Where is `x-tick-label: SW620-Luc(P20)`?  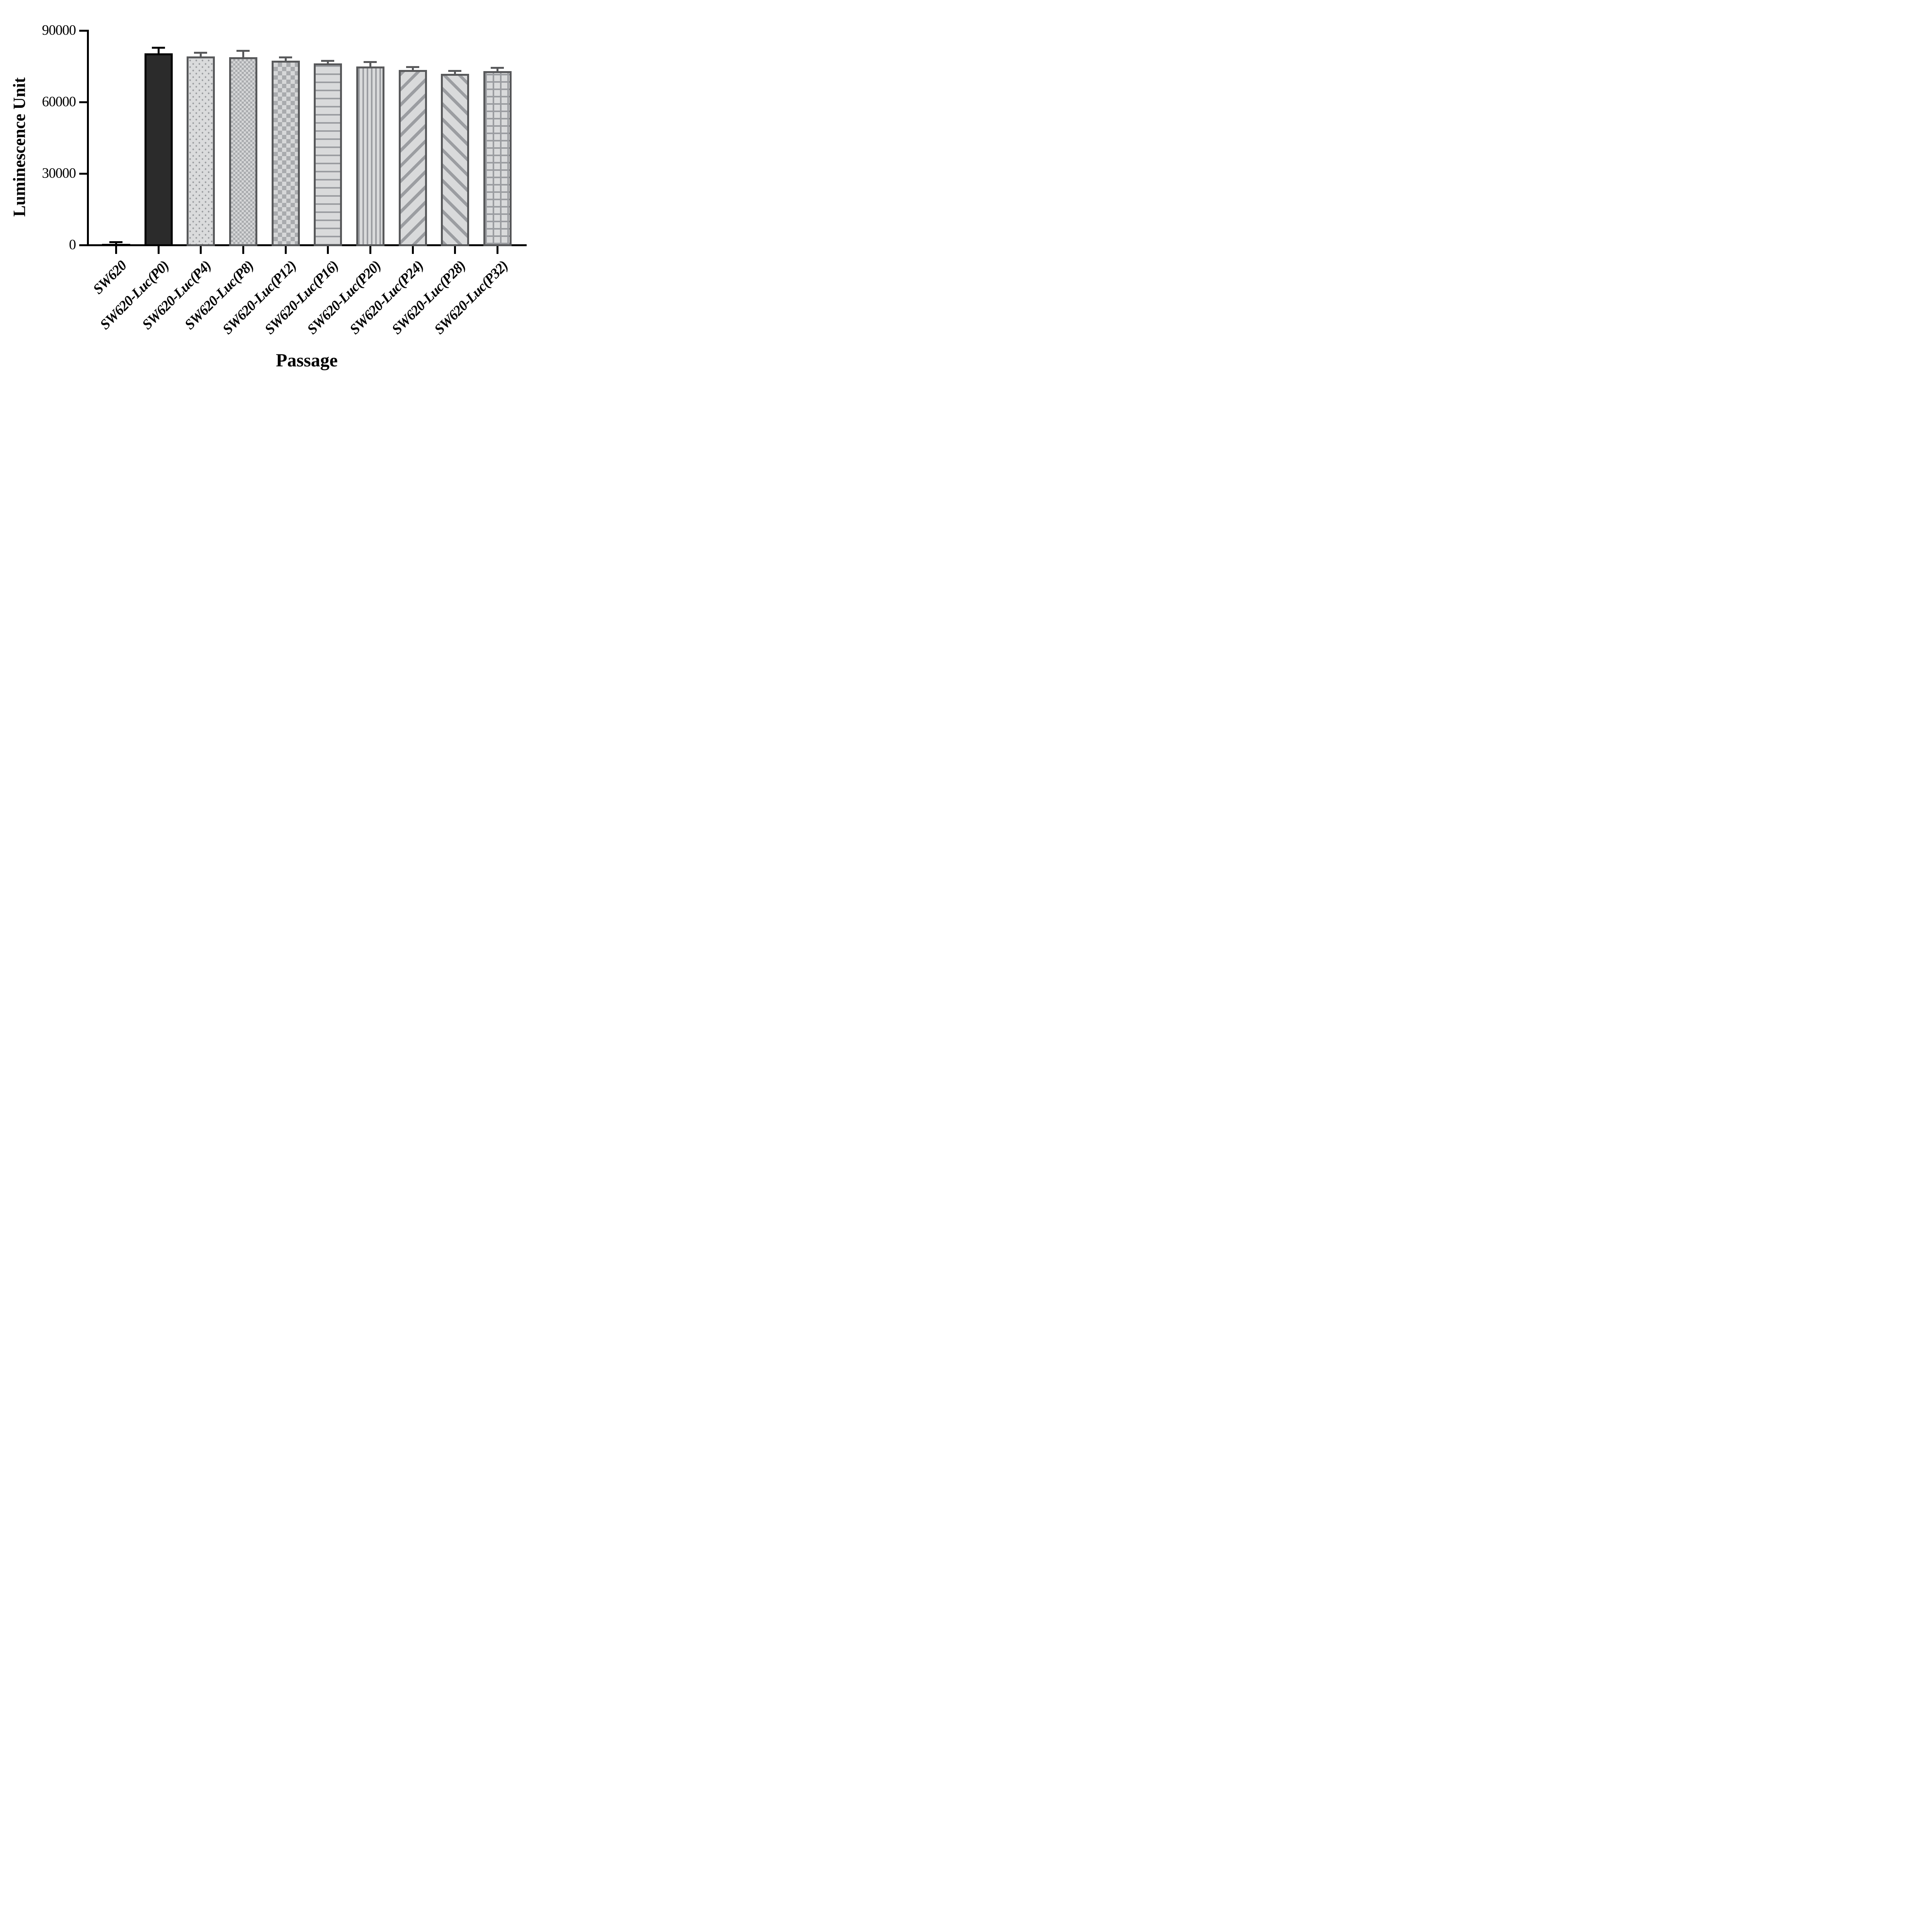 x-tick-label: SW620-Luc(P20) is located at coordinates (344, 297).